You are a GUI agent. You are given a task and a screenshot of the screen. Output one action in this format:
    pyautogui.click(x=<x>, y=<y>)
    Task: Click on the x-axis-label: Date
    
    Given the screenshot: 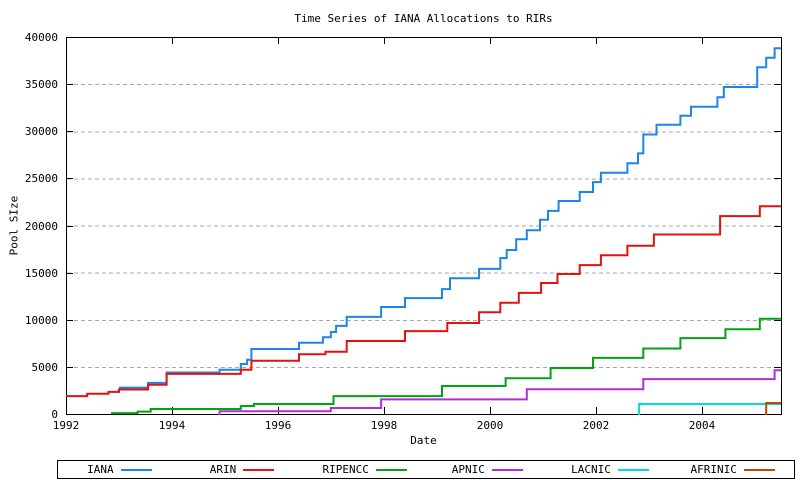 What is the action you would take?
    pyautogui.click(x=423, y=440)
    